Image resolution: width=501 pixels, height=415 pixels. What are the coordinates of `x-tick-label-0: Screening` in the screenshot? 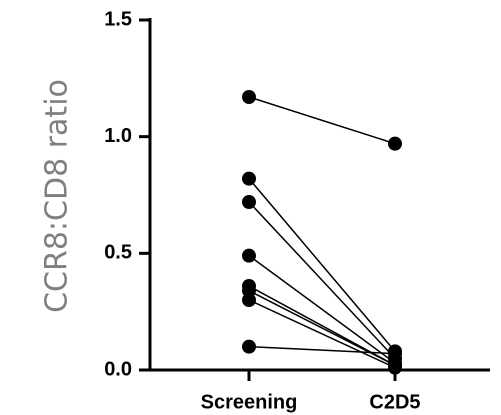 It's located at (249, 402).